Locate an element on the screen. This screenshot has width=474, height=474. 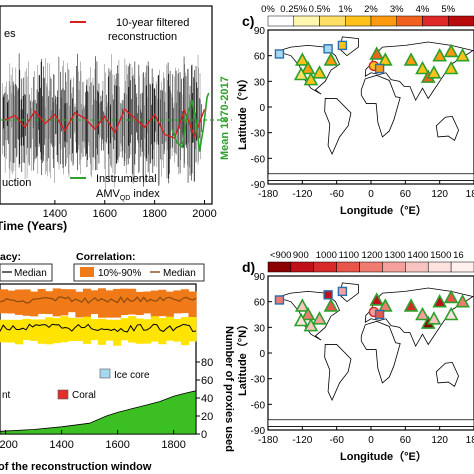
x-tick-label: 1200 is located at coordinates (9, 445).